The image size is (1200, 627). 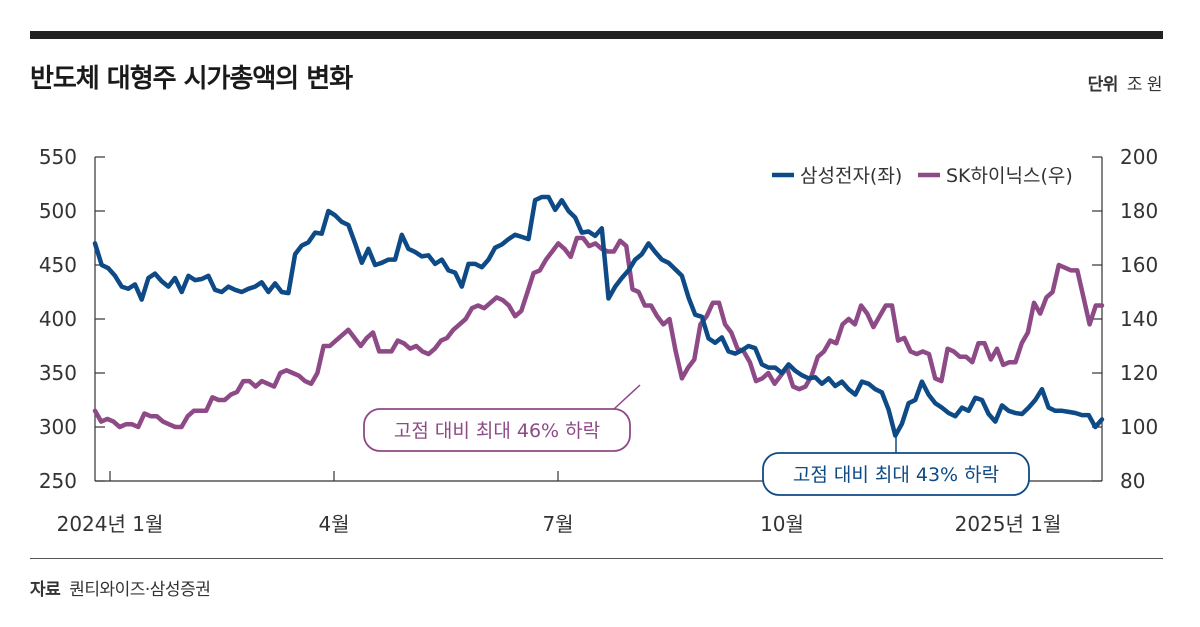 What do you see at coordinates (58, 373) in the screenshot?
I see `y-left-tick-label: 350` at bounding box center [58, 373].